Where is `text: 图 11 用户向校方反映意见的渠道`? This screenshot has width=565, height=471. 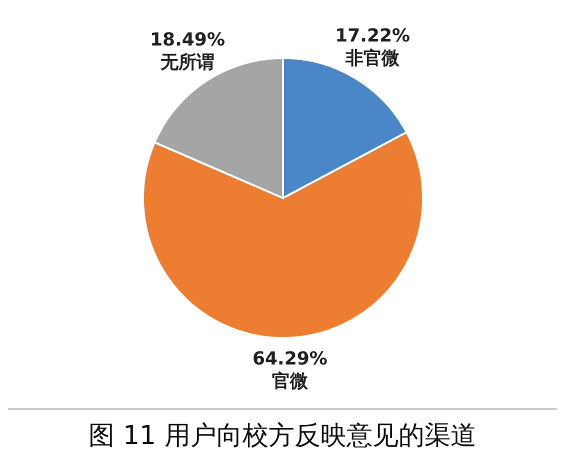
text: 图 11 用户向校方反映意见的渠道 is located at coordinates (282, 430).